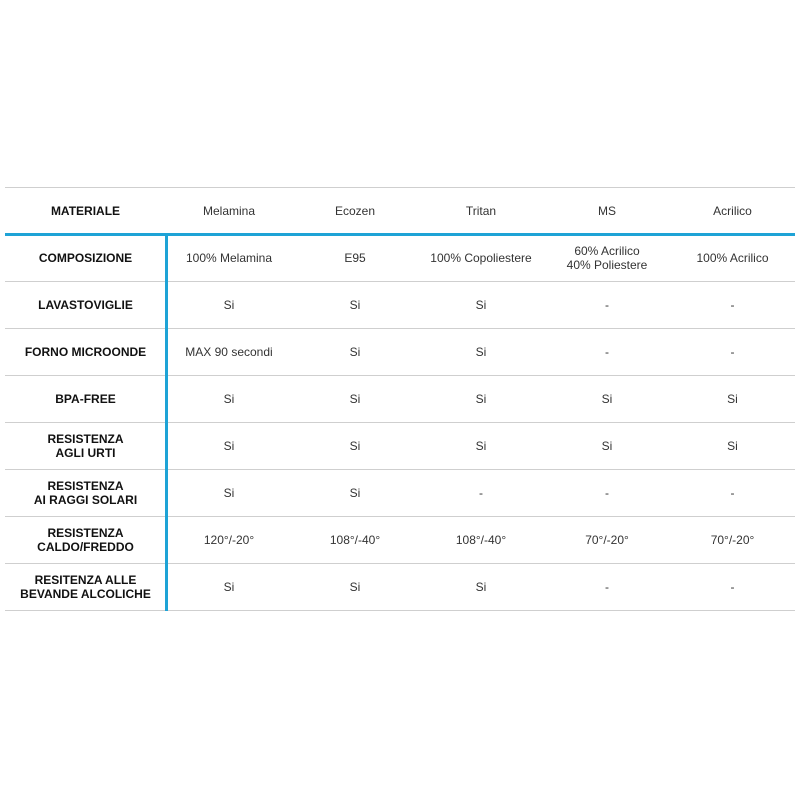 The width and height of the screenshot is (800, 800). Describe the element at coordinates (85, 351) in the screenshot. I see `row-label: FORNO MICROONDE` at that location.